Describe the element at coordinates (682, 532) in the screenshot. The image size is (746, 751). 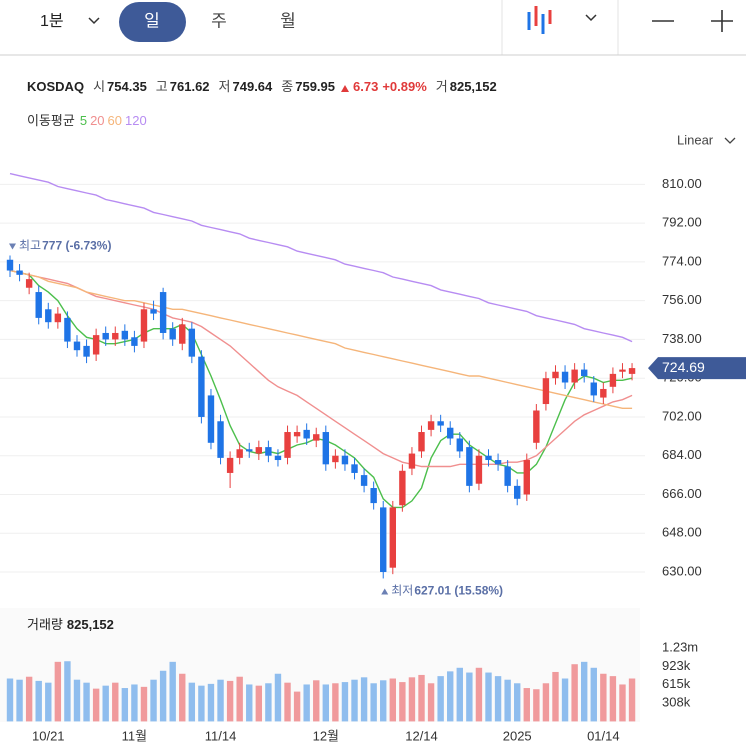
I see `y-tick-label: 648.00` at that location.